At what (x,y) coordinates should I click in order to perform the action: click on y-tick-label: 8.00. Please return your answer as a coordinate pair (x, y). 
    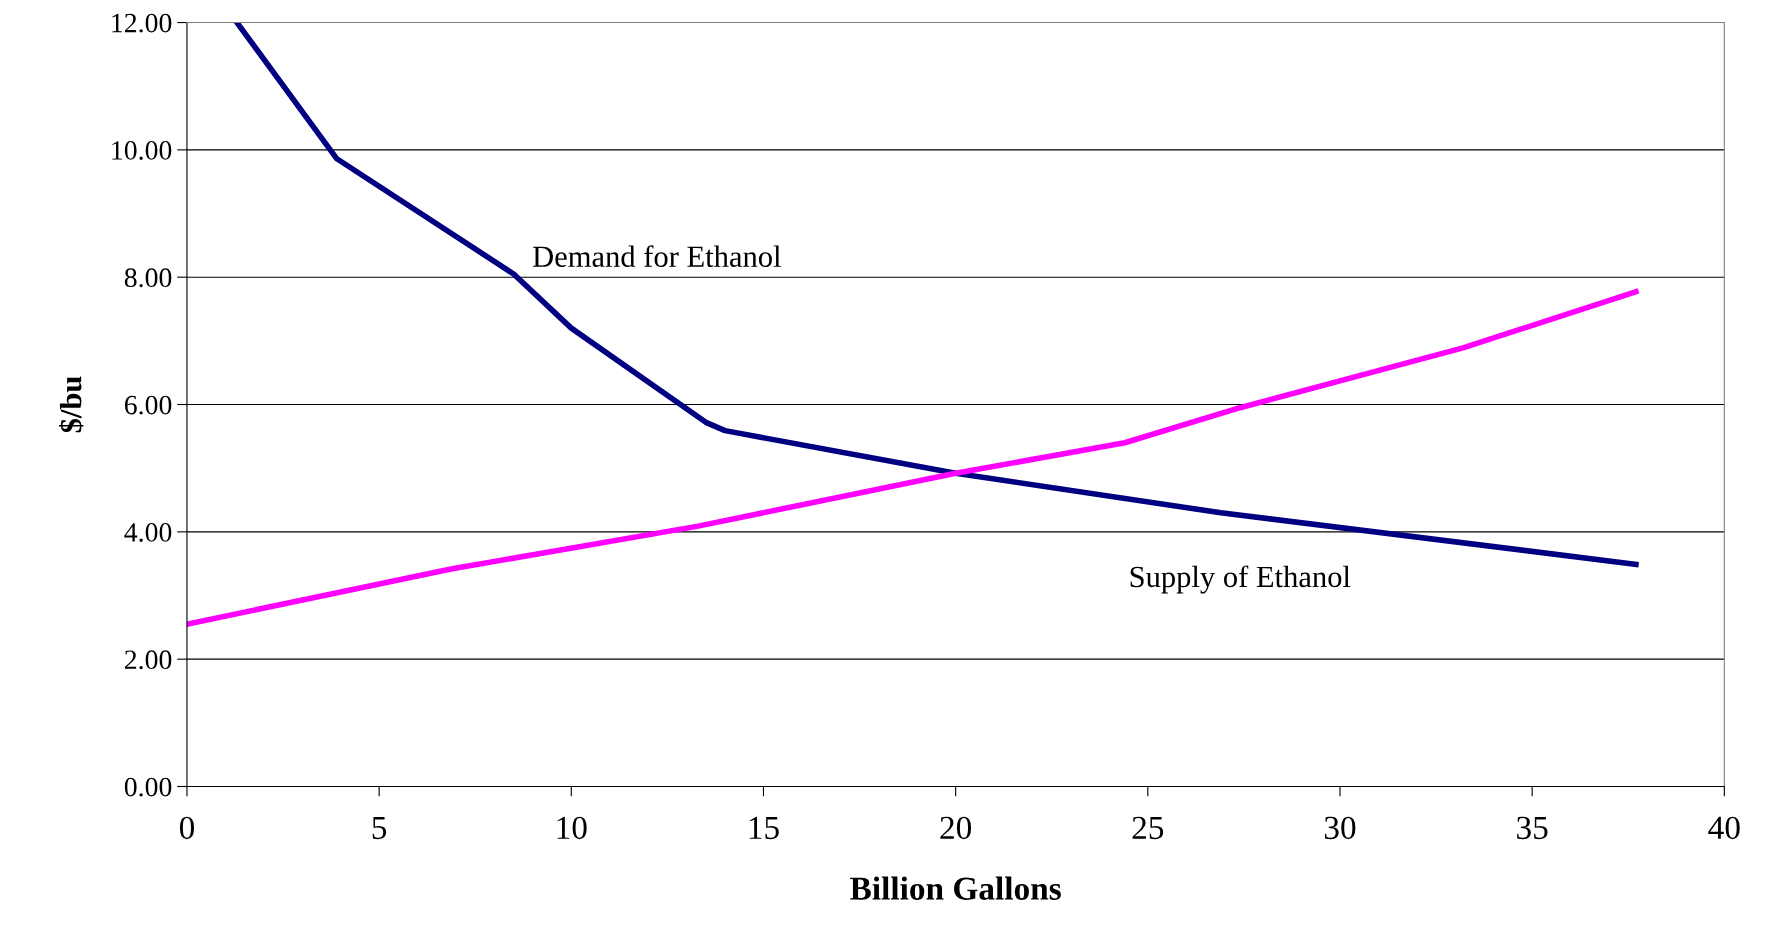
    Looking at the image, I should click on (148, 278).